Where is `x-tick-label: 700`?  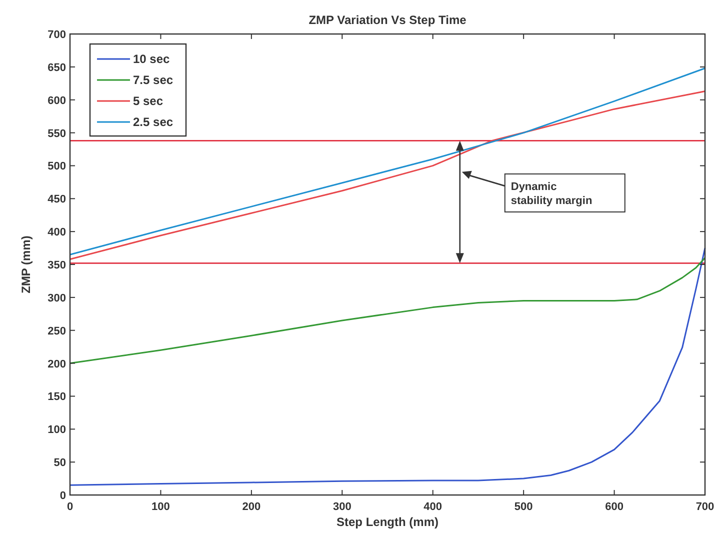 x-tick-label: 700 is located at coordinates (705, 507).